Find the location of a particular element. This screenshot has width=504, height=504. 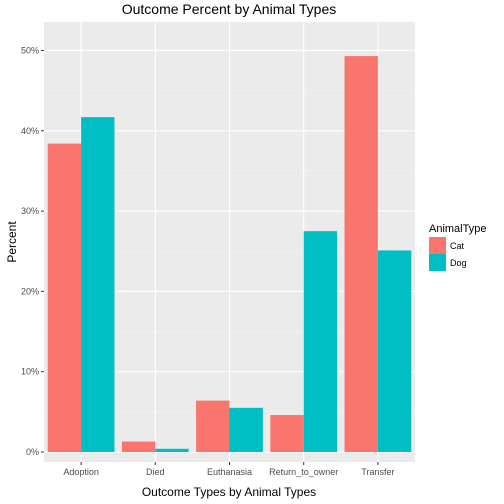

bar-cat-return_to_owner is located at coordinates (287, 433).